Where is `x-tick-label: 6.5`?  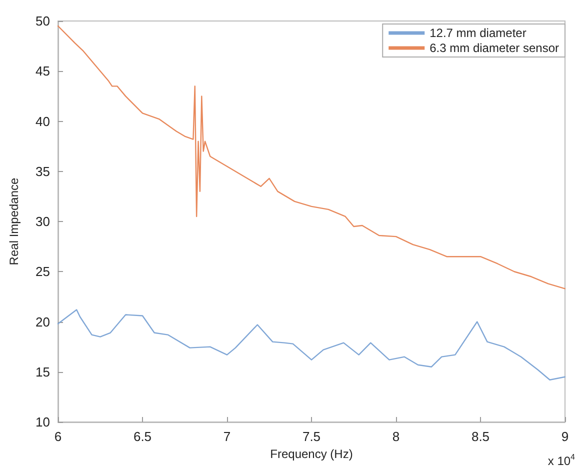
x-tick-label: 6.5 is located at coordinates (142, 436).